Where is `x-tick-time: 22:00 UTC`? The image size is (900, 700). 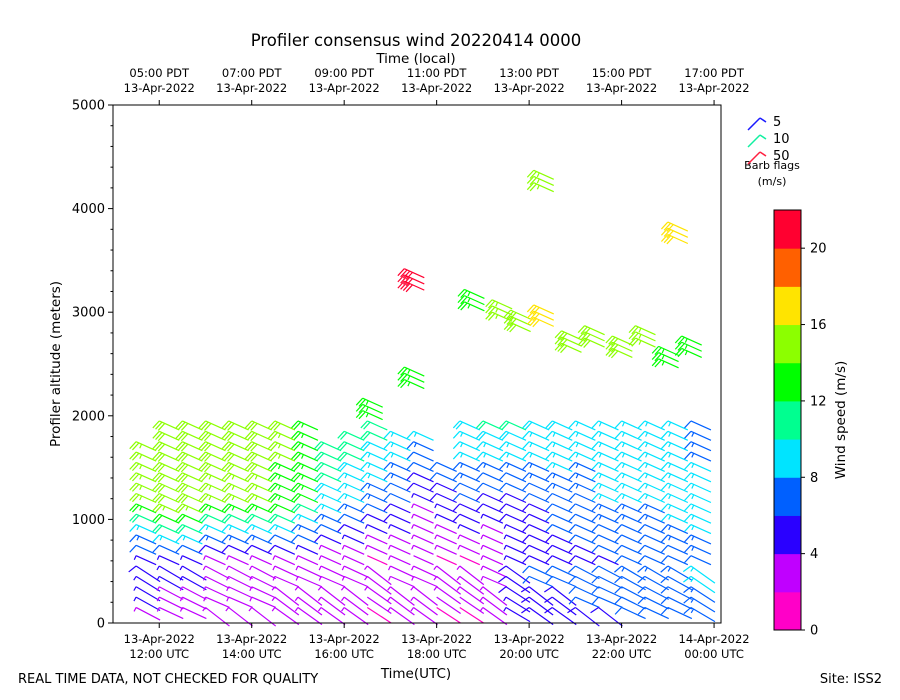
x-tick-time: 22:00 UTC is located at coordinates (622, 654).